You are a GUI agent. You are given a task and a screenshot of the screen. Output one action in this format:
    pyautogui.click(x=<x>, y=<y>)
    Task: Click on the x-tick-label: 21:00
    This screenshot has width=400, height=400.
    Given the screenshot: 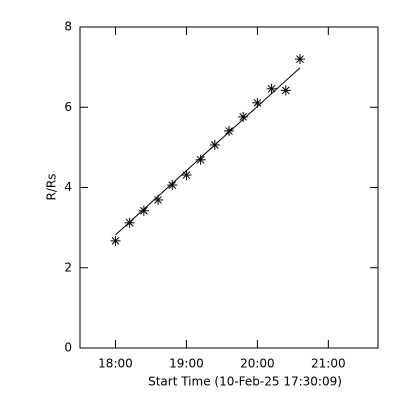 What is the action you would take?
    pyautogui.click(x=328, y=364)
    